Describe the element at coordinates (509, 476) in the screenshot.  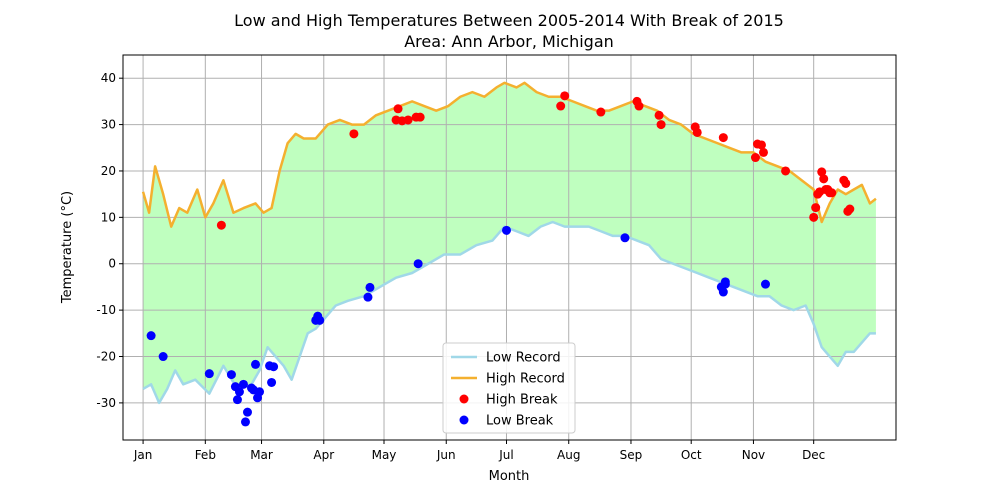
I see `x-axis-label: Month` at that location.